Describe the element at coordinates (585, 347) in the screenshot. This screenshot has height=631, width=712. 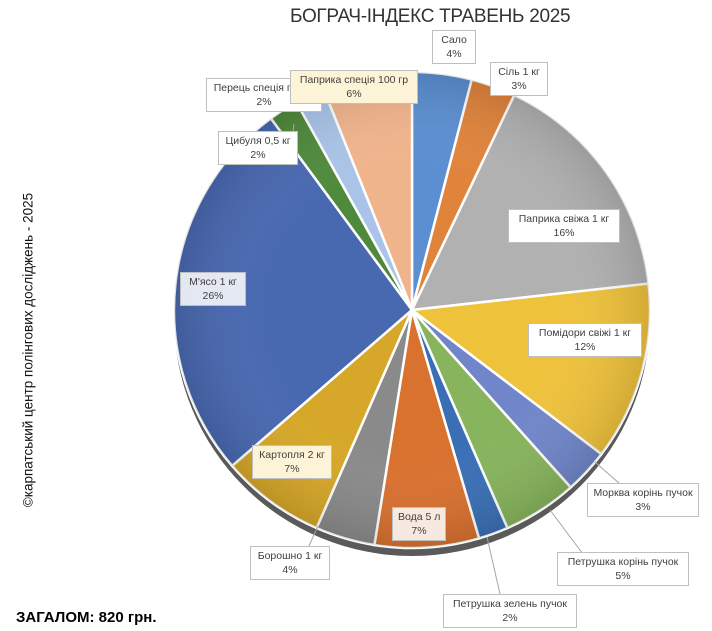
I see `data-label-value: 12%` at that location.